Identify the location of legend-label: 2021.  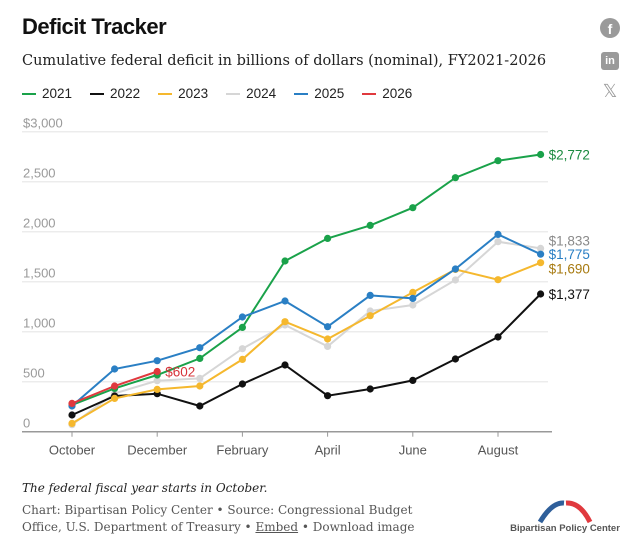
(57, 93).